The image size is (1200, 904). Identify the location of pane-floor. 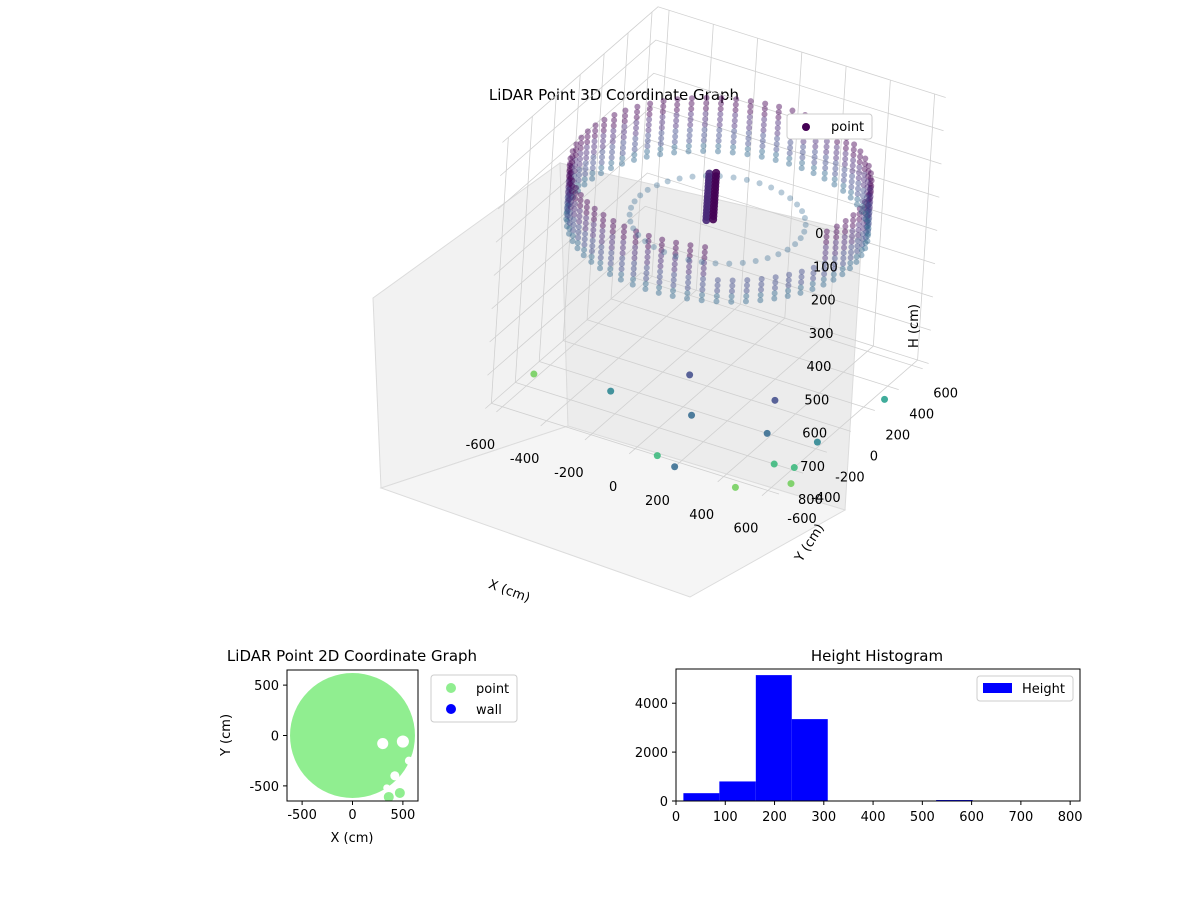
(613, 511).